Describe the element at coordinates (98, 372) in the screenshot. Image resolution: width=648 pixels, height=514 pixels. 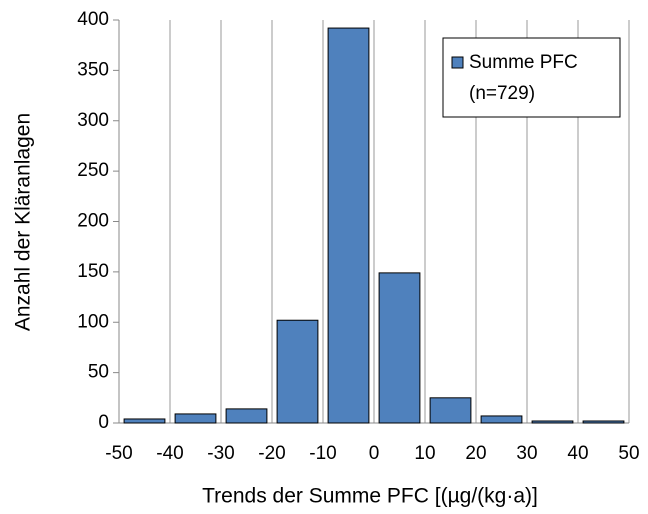
I see `y-tick-label: 50` at that location.